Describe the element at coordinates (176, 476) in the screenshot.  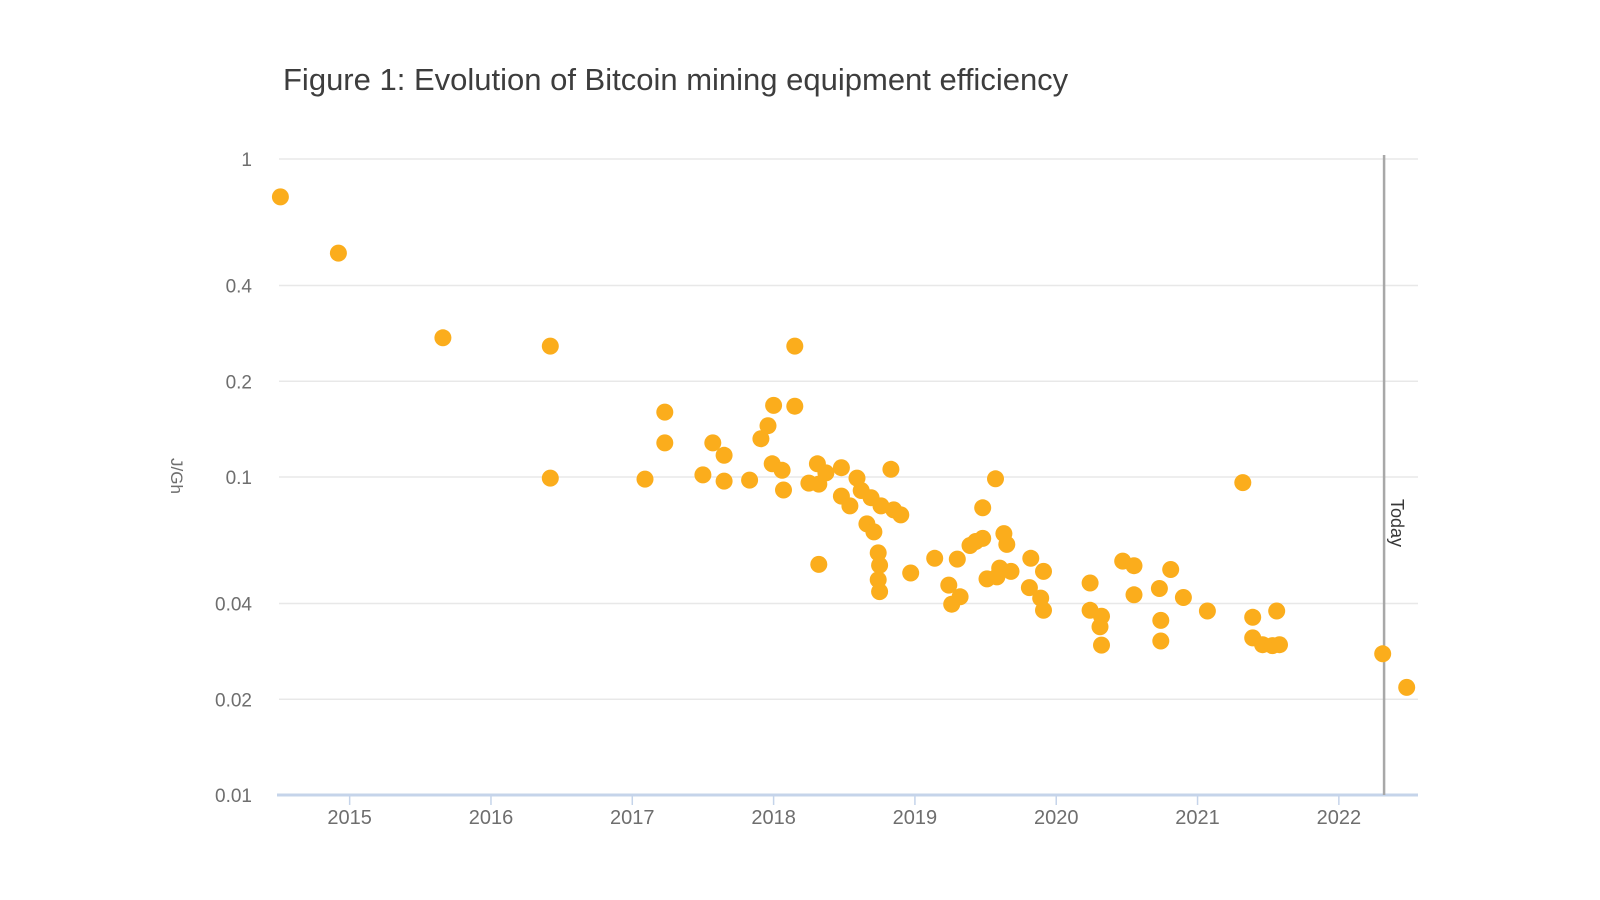
I see `y-axis-label: J/Gh` at that location.